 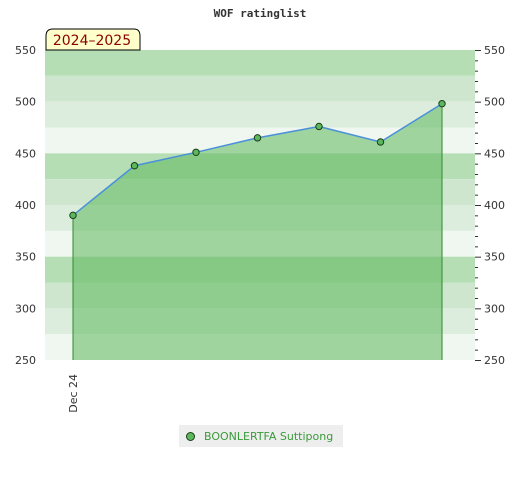 What do you see at coordinates (494, 257) in the screenshot?
I see `y-tick-label-right: 350` at bounding box center [494, 257].